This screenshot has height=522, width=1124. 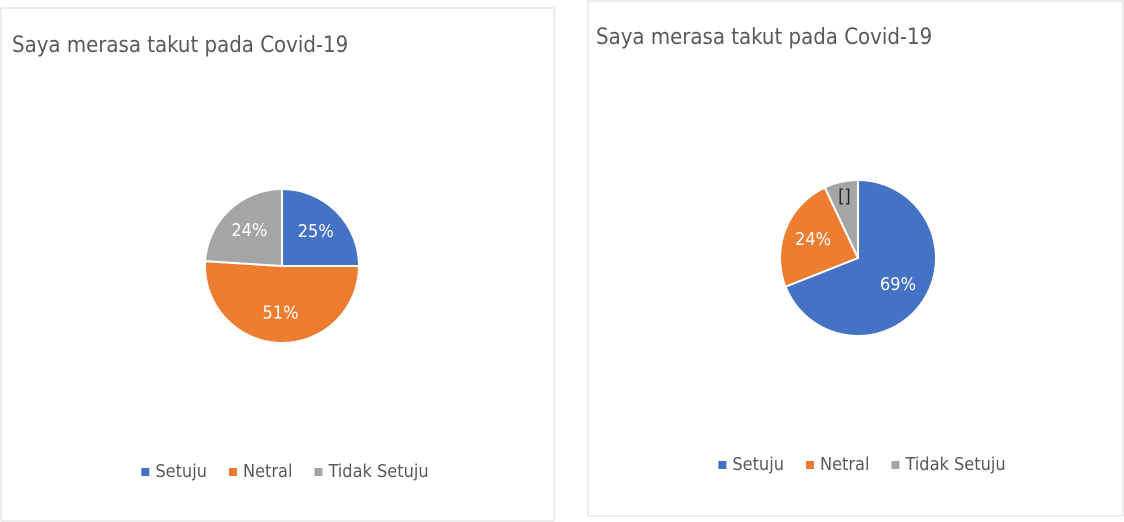 I want to click on data-label: [], so click(x=844, y=196).